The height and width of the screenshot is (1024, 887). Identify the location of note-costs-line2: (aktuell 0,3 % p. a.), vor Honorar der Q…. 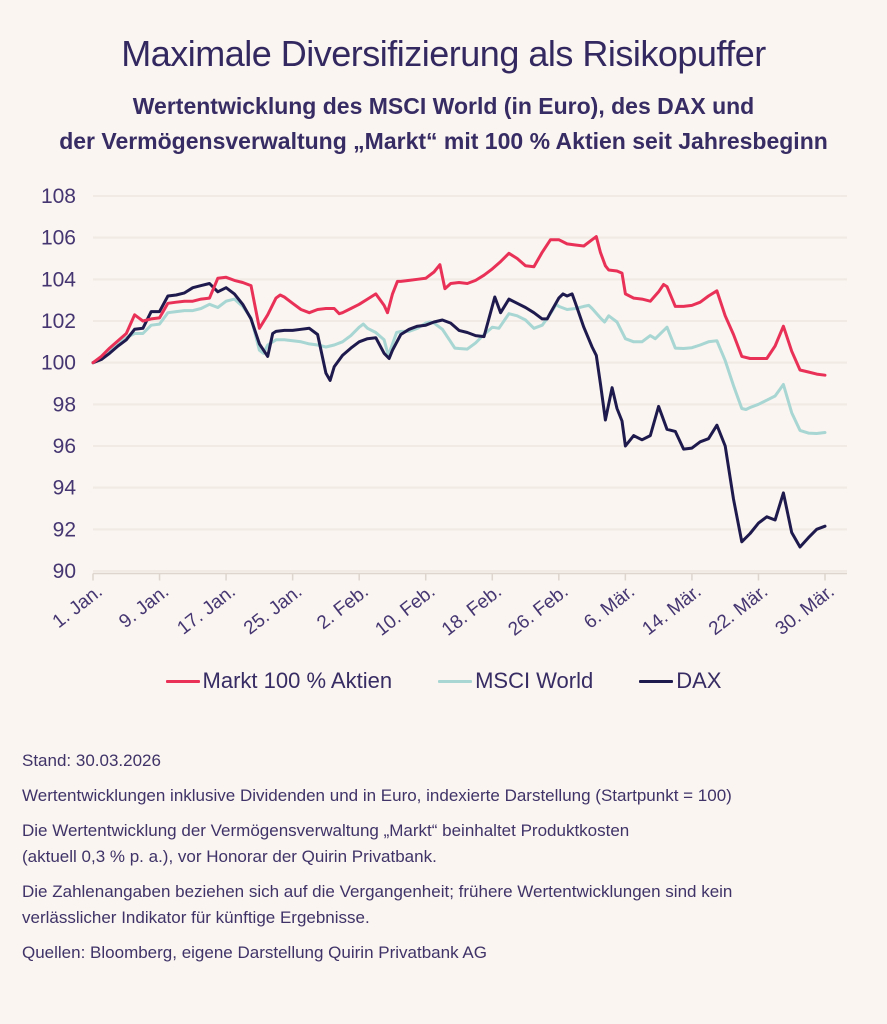
(229, 857).